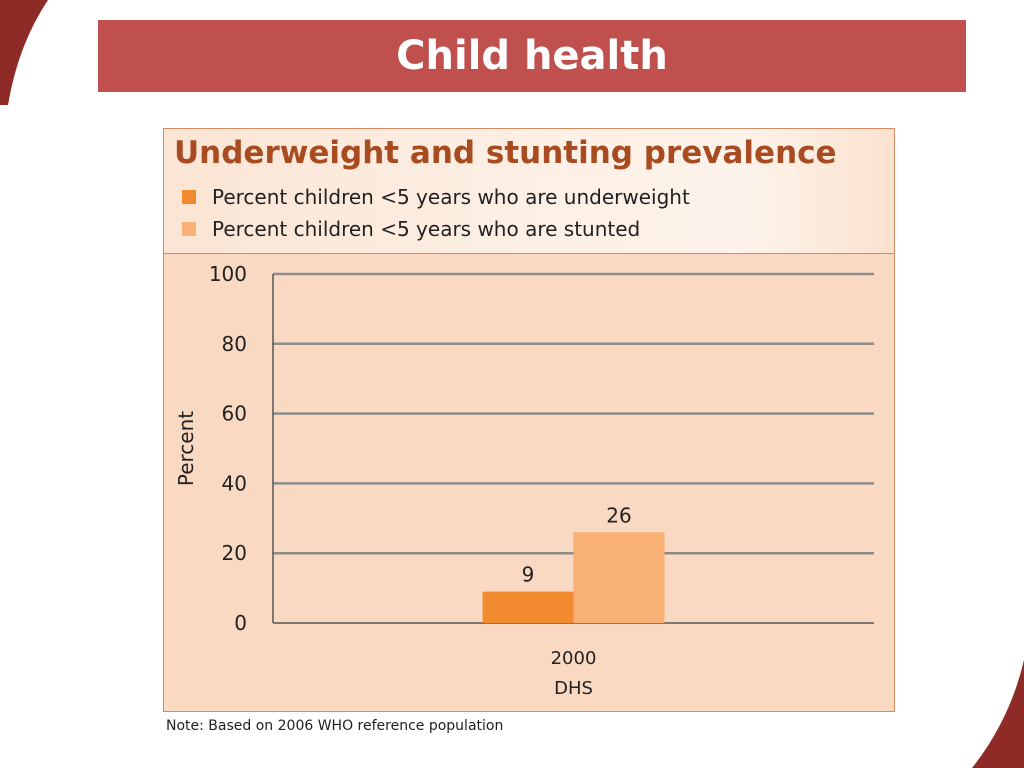 The height and width of the screenshot is (768, 1024). What do you see at coordinates (505, 153) in the screenshot?
I see `chart-title: Underweight and stunting prevalence` at bounding box center [505, 153].